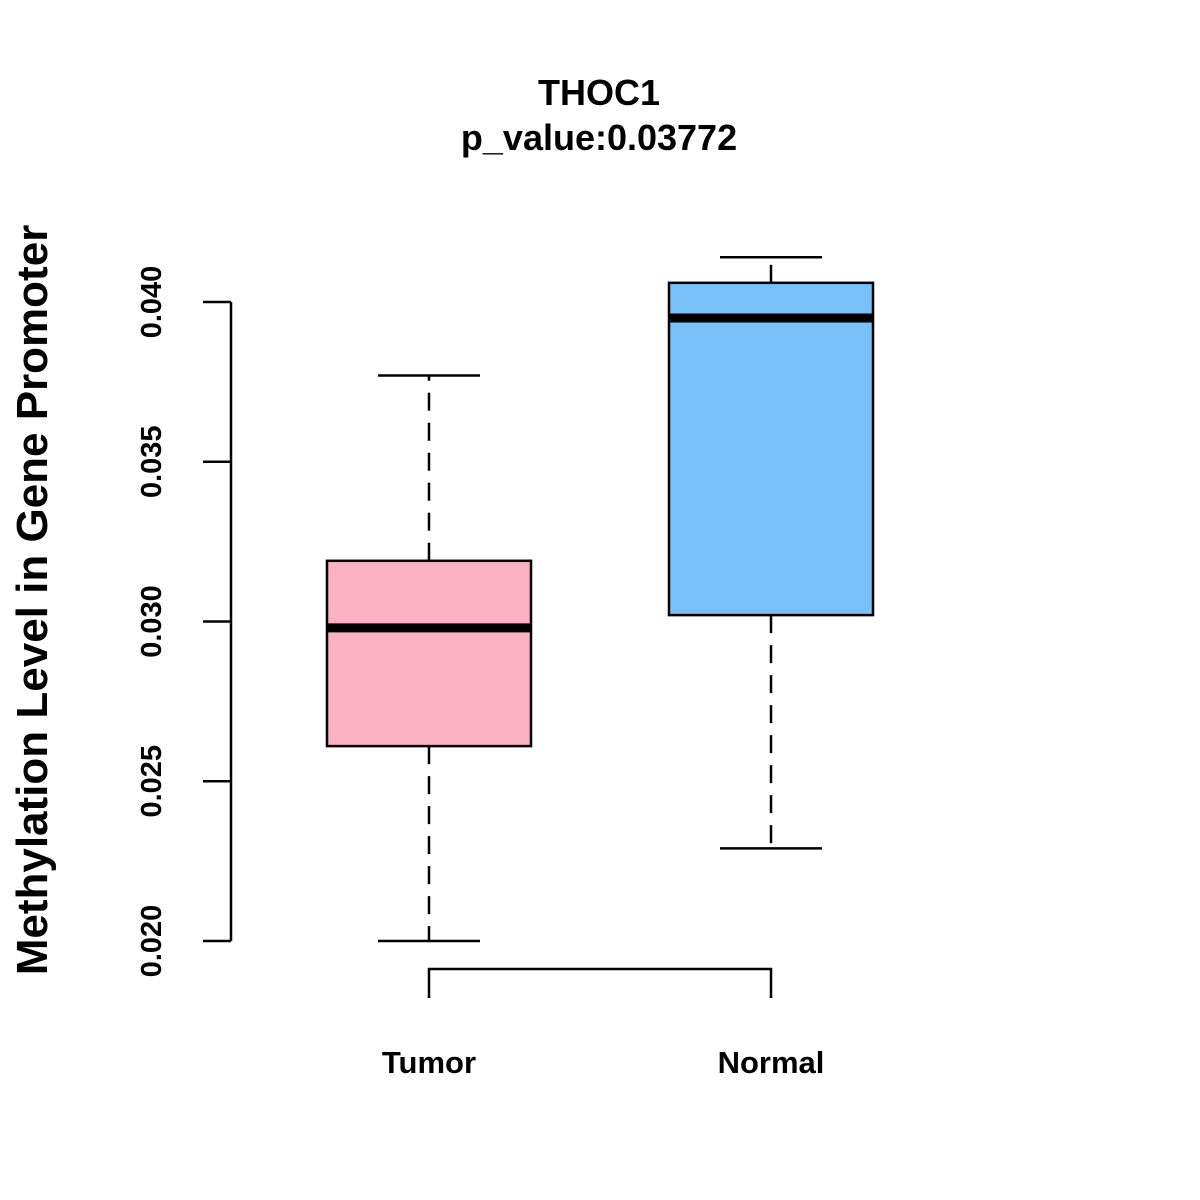 This screenshot has height=1200, width=1200. I want to click on box-group-tumor, so click(429, 658).